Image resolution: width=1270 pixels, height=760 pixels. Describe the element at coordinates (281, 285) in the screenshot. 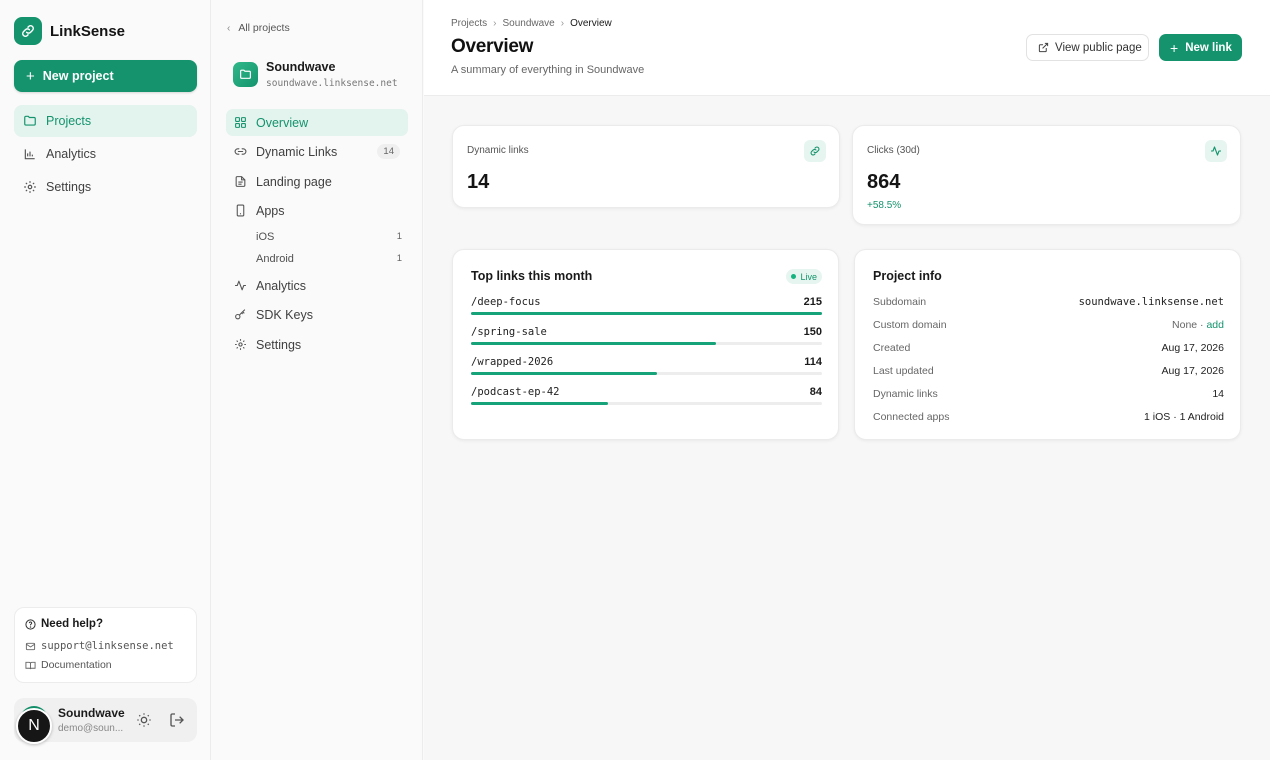

I see `project-nav-label: Analytics` at that location.